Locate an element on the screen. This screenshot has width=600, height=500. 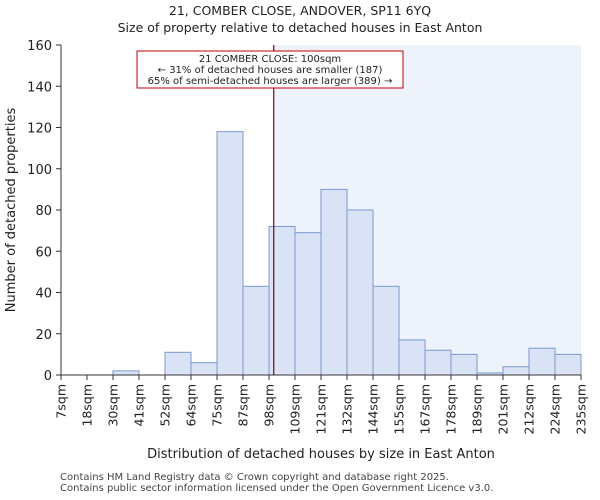
y-tick-label: 100 is located at coordinates (39, 170).